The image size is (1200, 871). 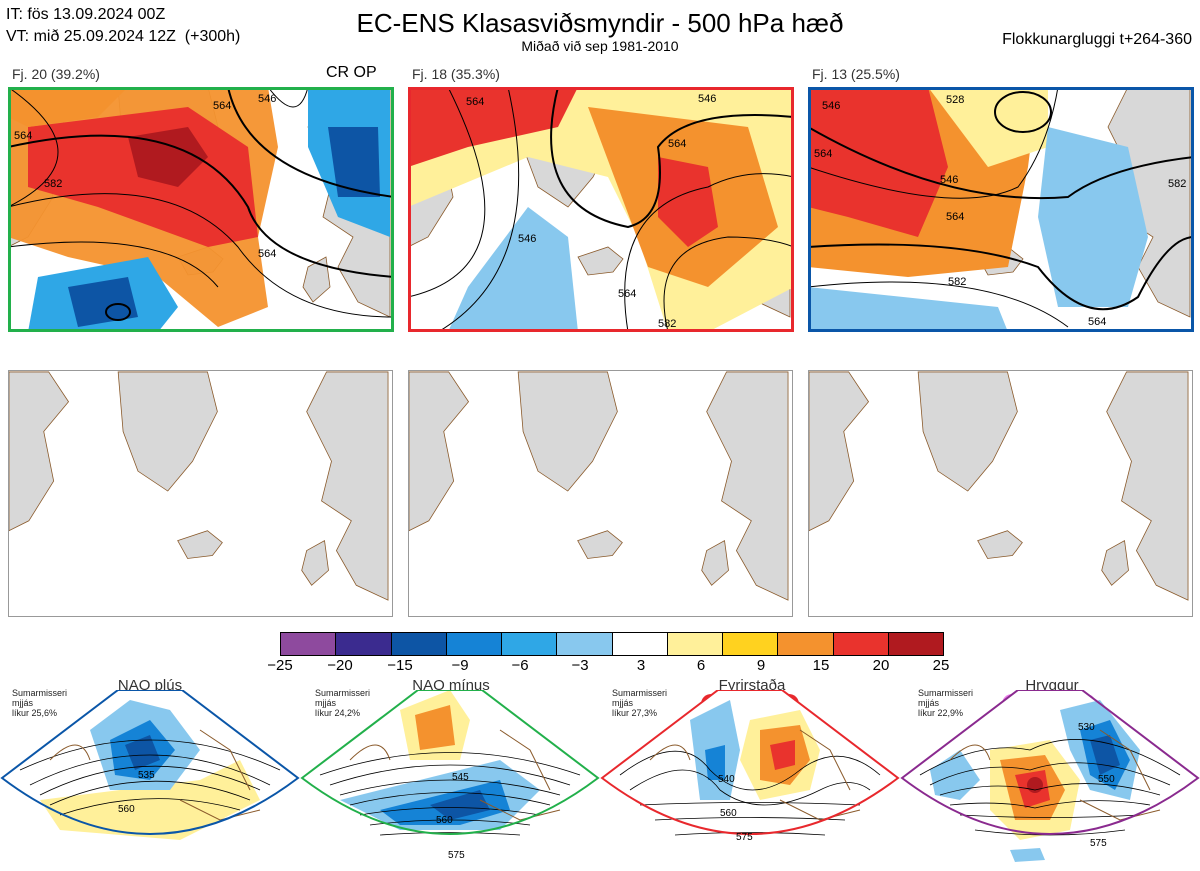 What do you see at coordinates (56, 74) in the screenshot?
I see `cluster-label-1: Fj. 20 (39.2%)` at bounding box center [56, 74].